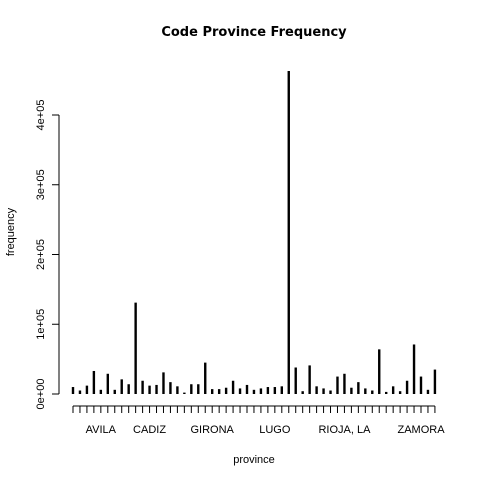  I want to click on y-tick-label: 2e+05, so click(41, 254).